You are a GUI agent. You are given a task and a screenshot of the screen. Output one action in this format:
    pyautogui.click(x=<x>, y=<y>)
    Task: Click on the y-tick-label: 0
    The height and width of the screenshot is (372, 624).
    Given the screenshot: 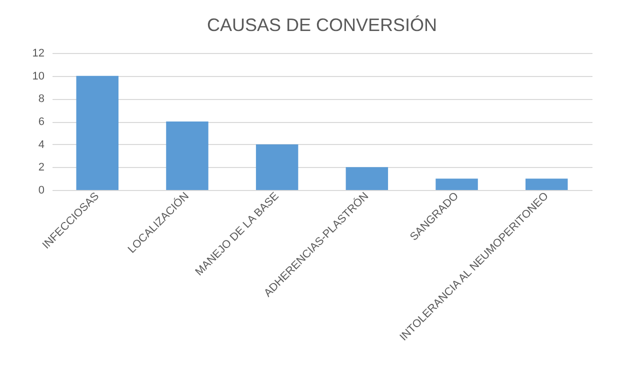 What is the action you would take?
    pyautogui.click(x=41, y=190)
    